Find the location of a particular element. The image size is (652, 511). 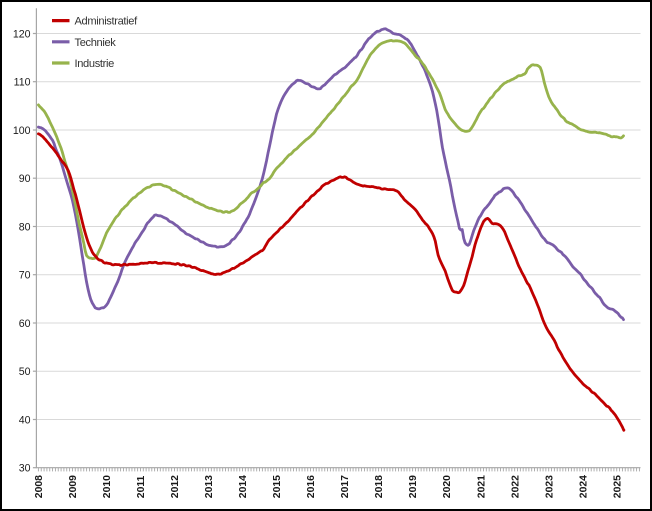

svg-text: 2021 is located at coordinates (481, 486).